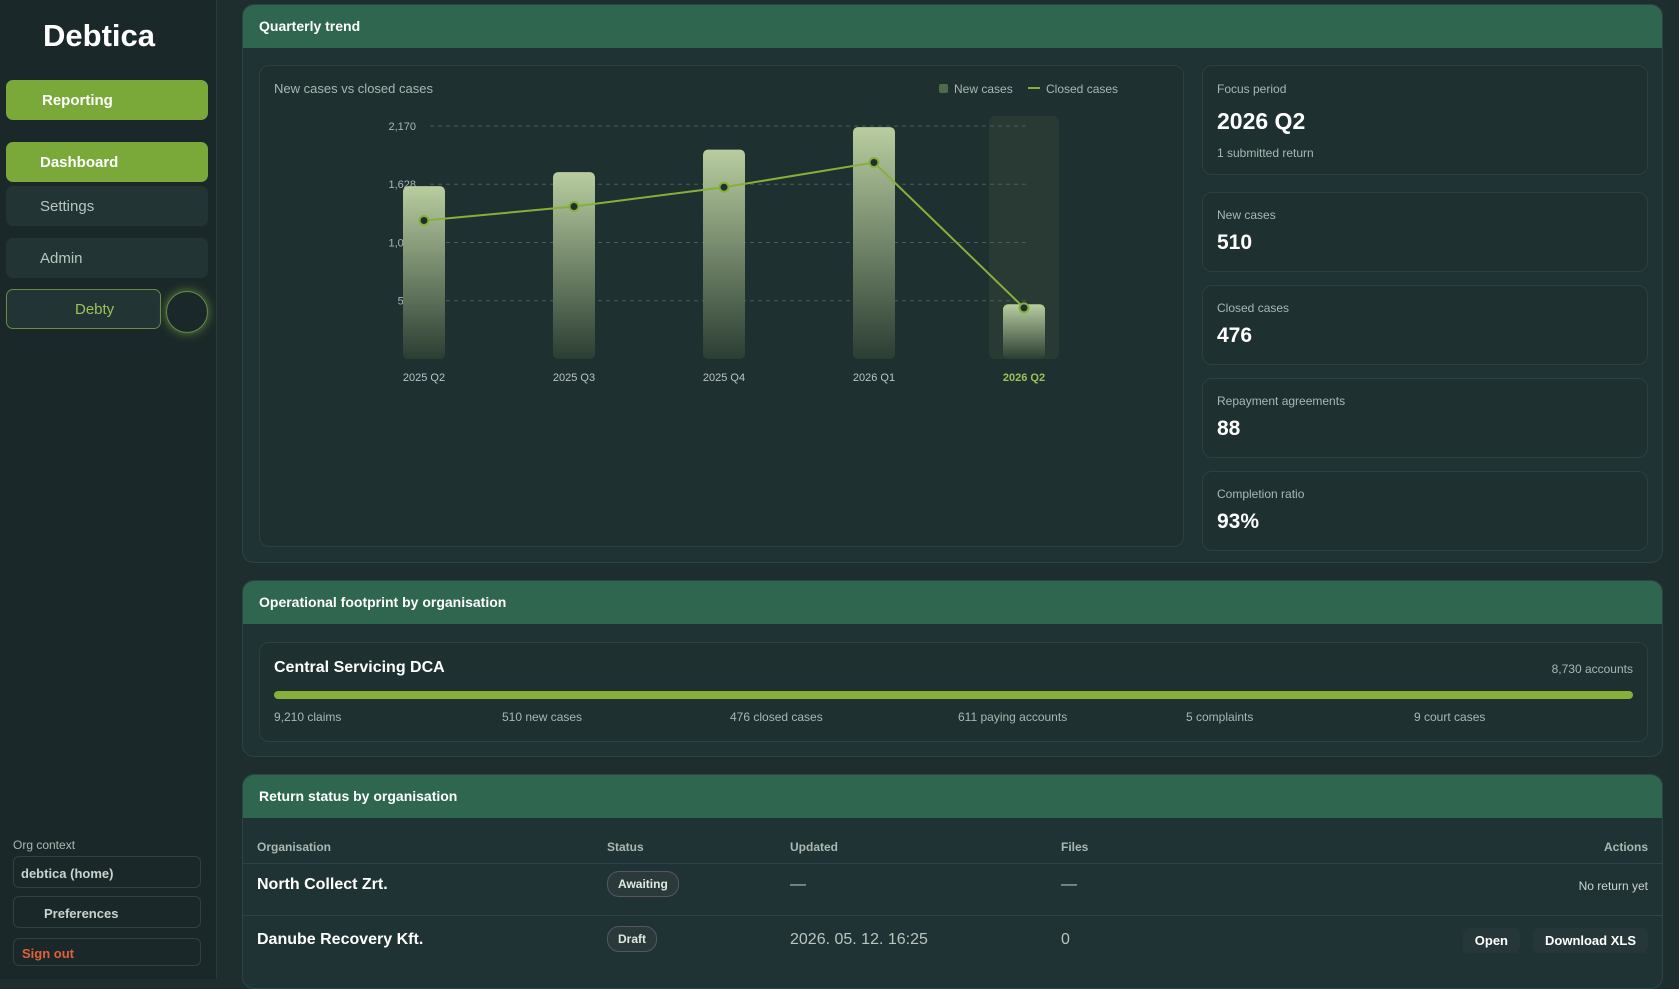 The width and height of the screenshot is (1679, 989). What do you see at coordinates (1491, 940) in the screenshot?
I see `action-button: Open` at bounding box center [1491, 940].